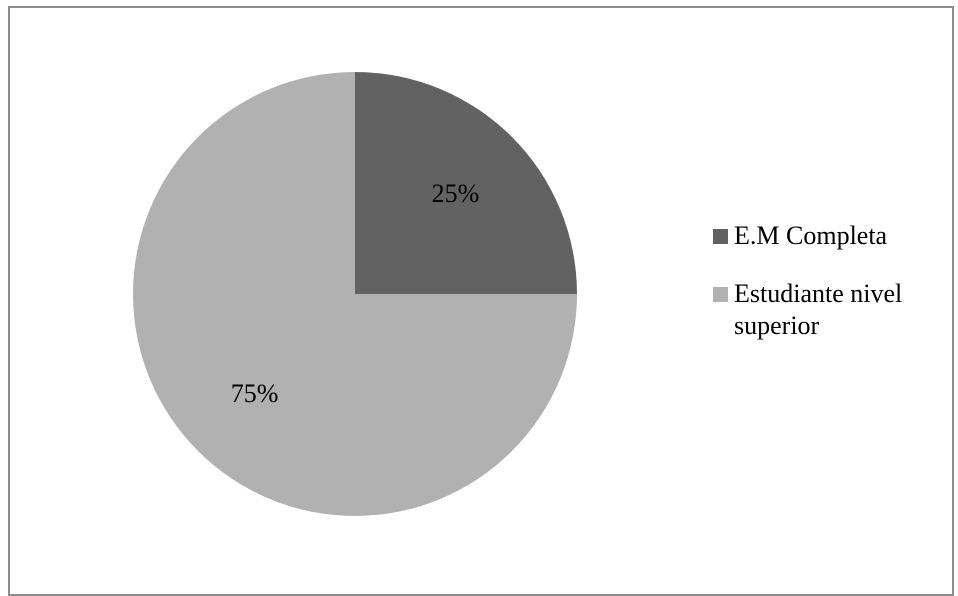 The width and height of the screenshot is (958, 596). What do you see at coordinates (720, 294) in the screenshot?
I see `legend-swatch-estudiante-nivel-superior` at bounding box center [720, 294].